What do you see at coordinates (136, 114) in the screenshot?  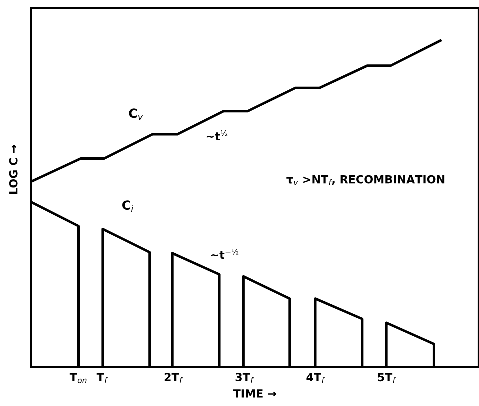 I see `series-label: C$_{v}$` at bounding box center [136, 114].